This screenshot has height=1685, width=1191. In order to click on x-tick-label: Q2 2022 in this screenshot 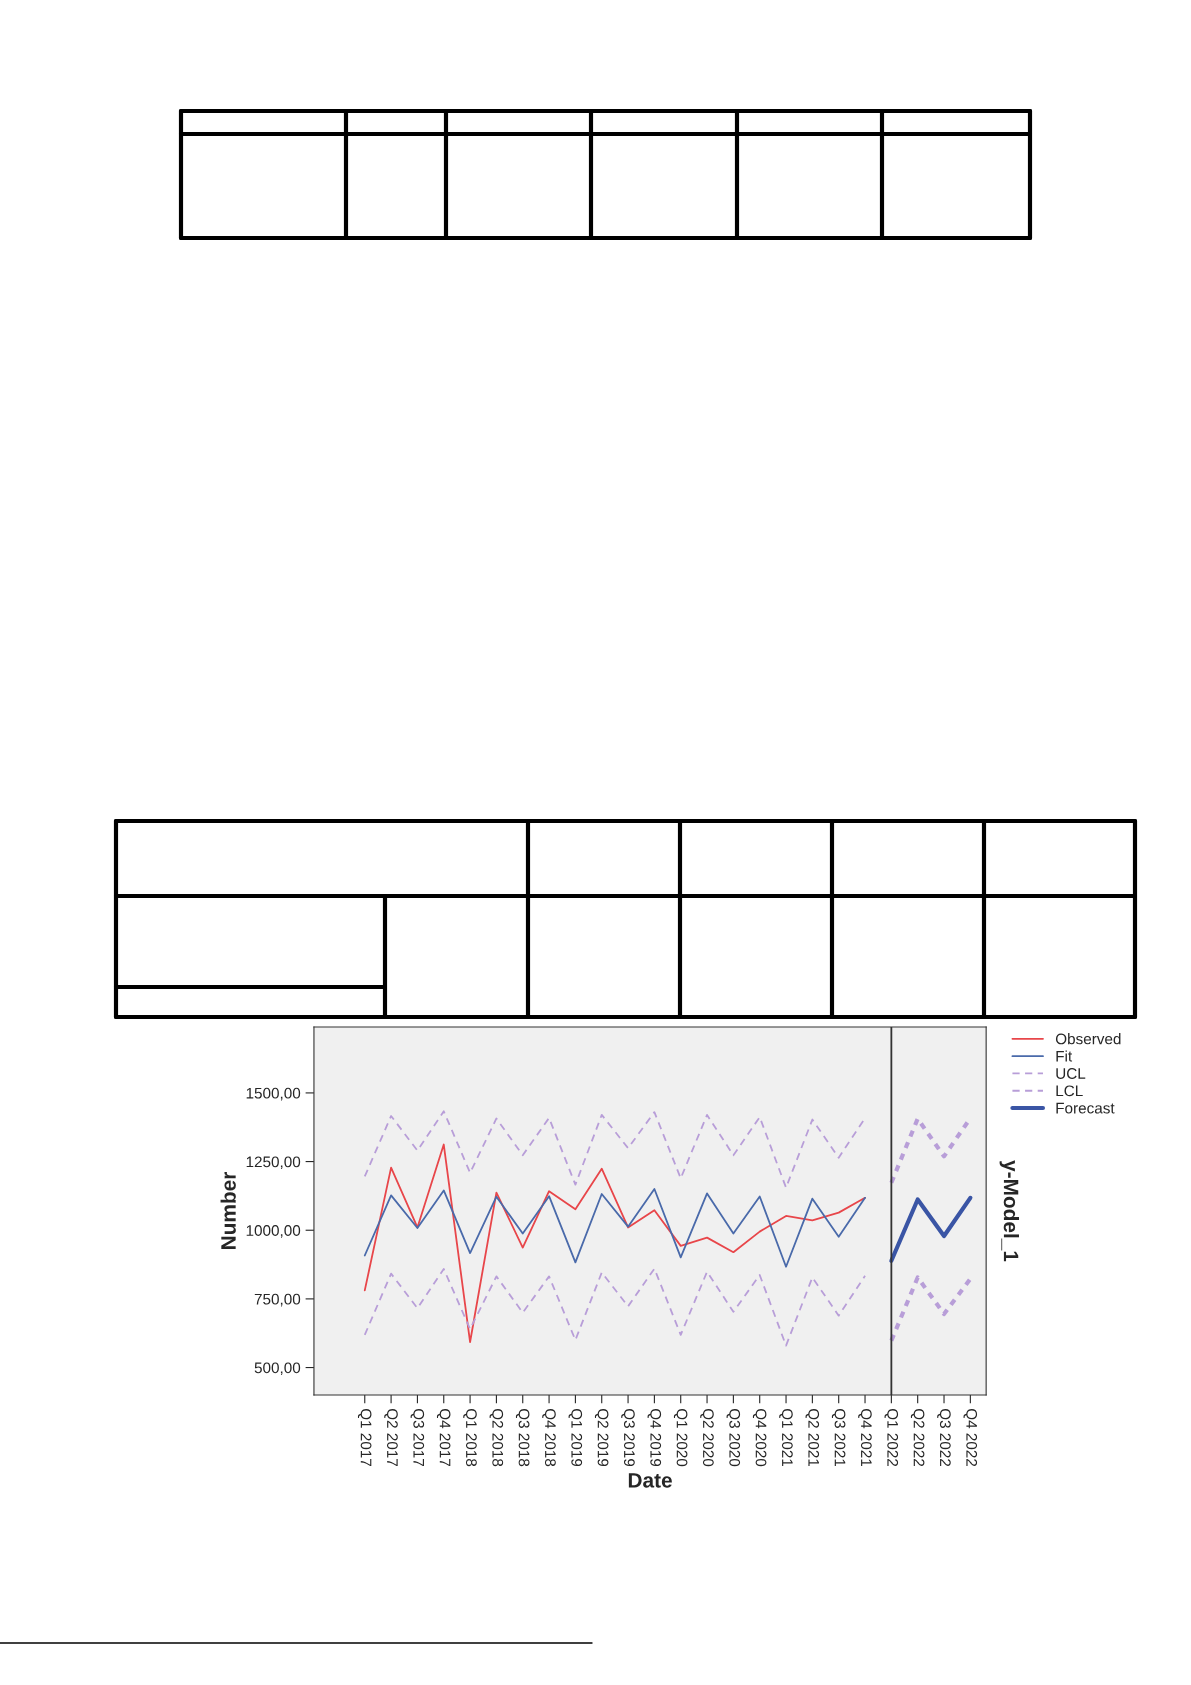, I will do `click(917, 1437)`.